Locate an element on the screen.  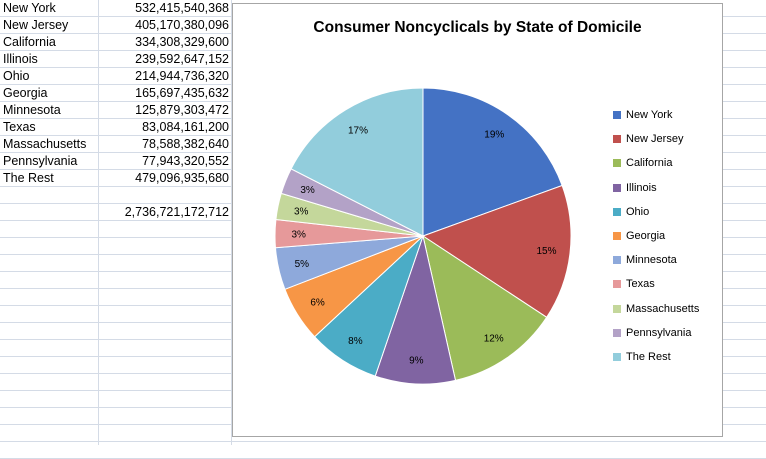
state-value-cell: 214,944,736,320 is located at coordinates (182, 76).